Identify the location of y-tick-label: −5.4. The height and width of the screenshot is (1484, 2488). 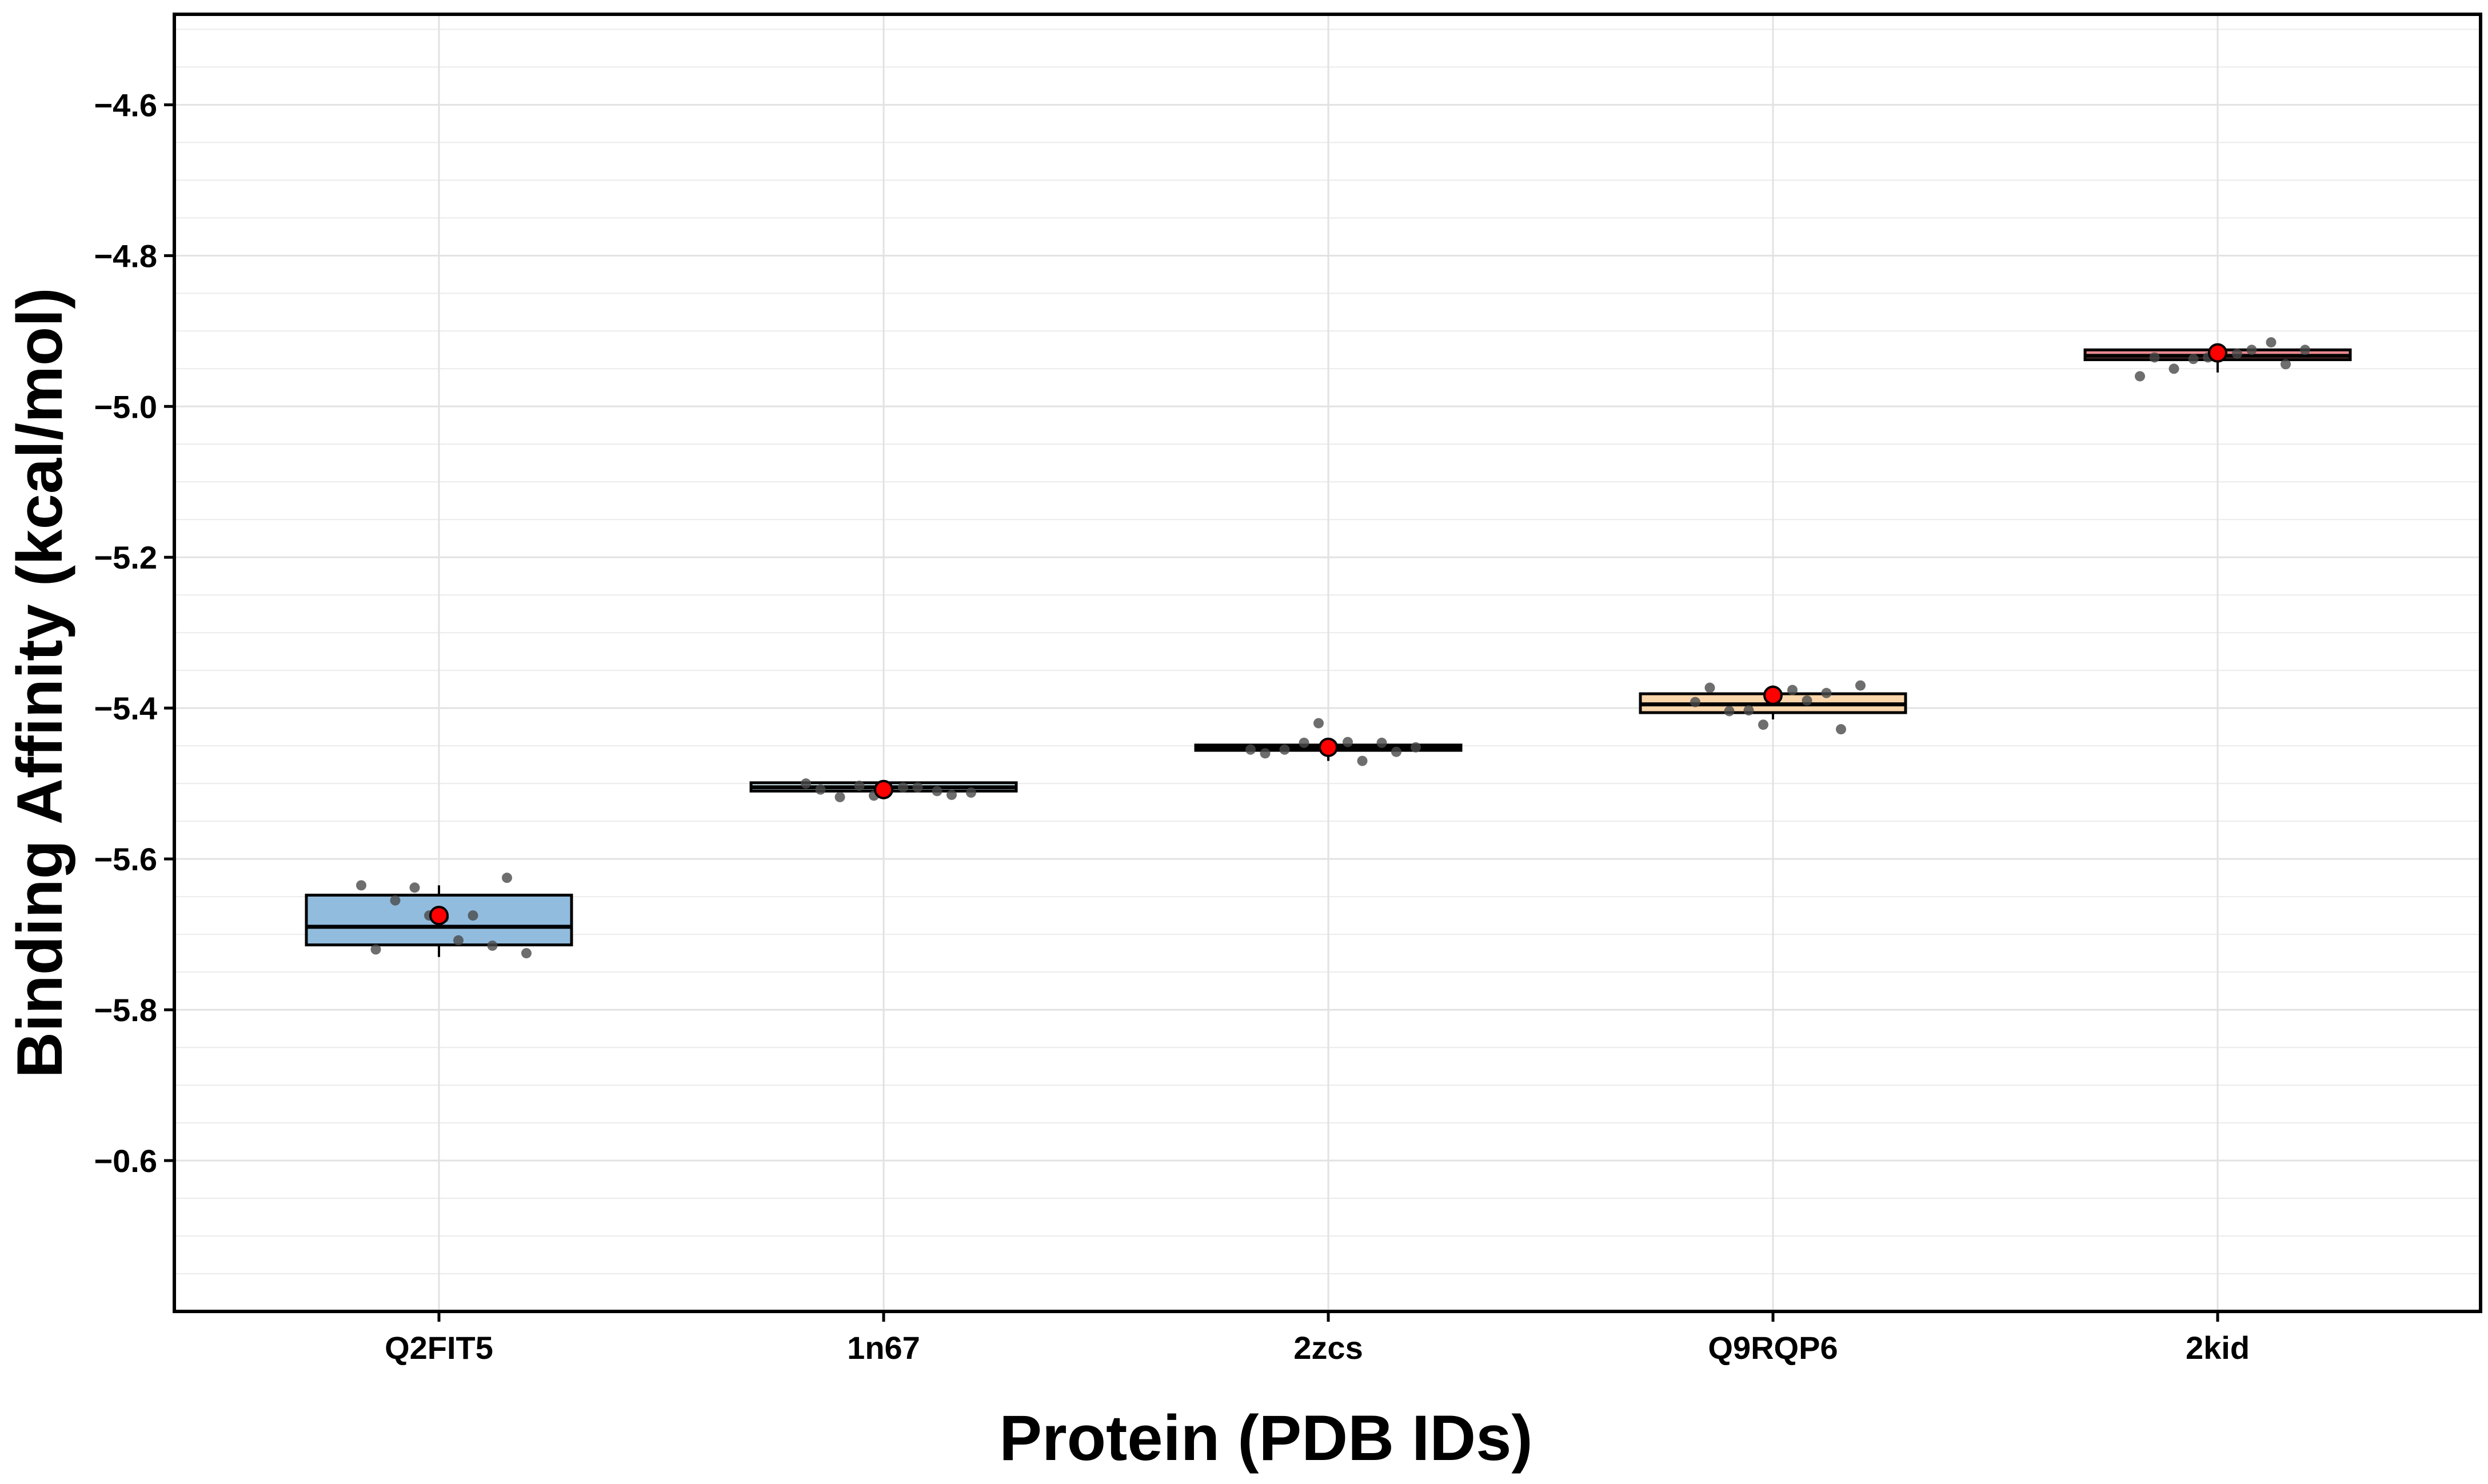
(125, 708).